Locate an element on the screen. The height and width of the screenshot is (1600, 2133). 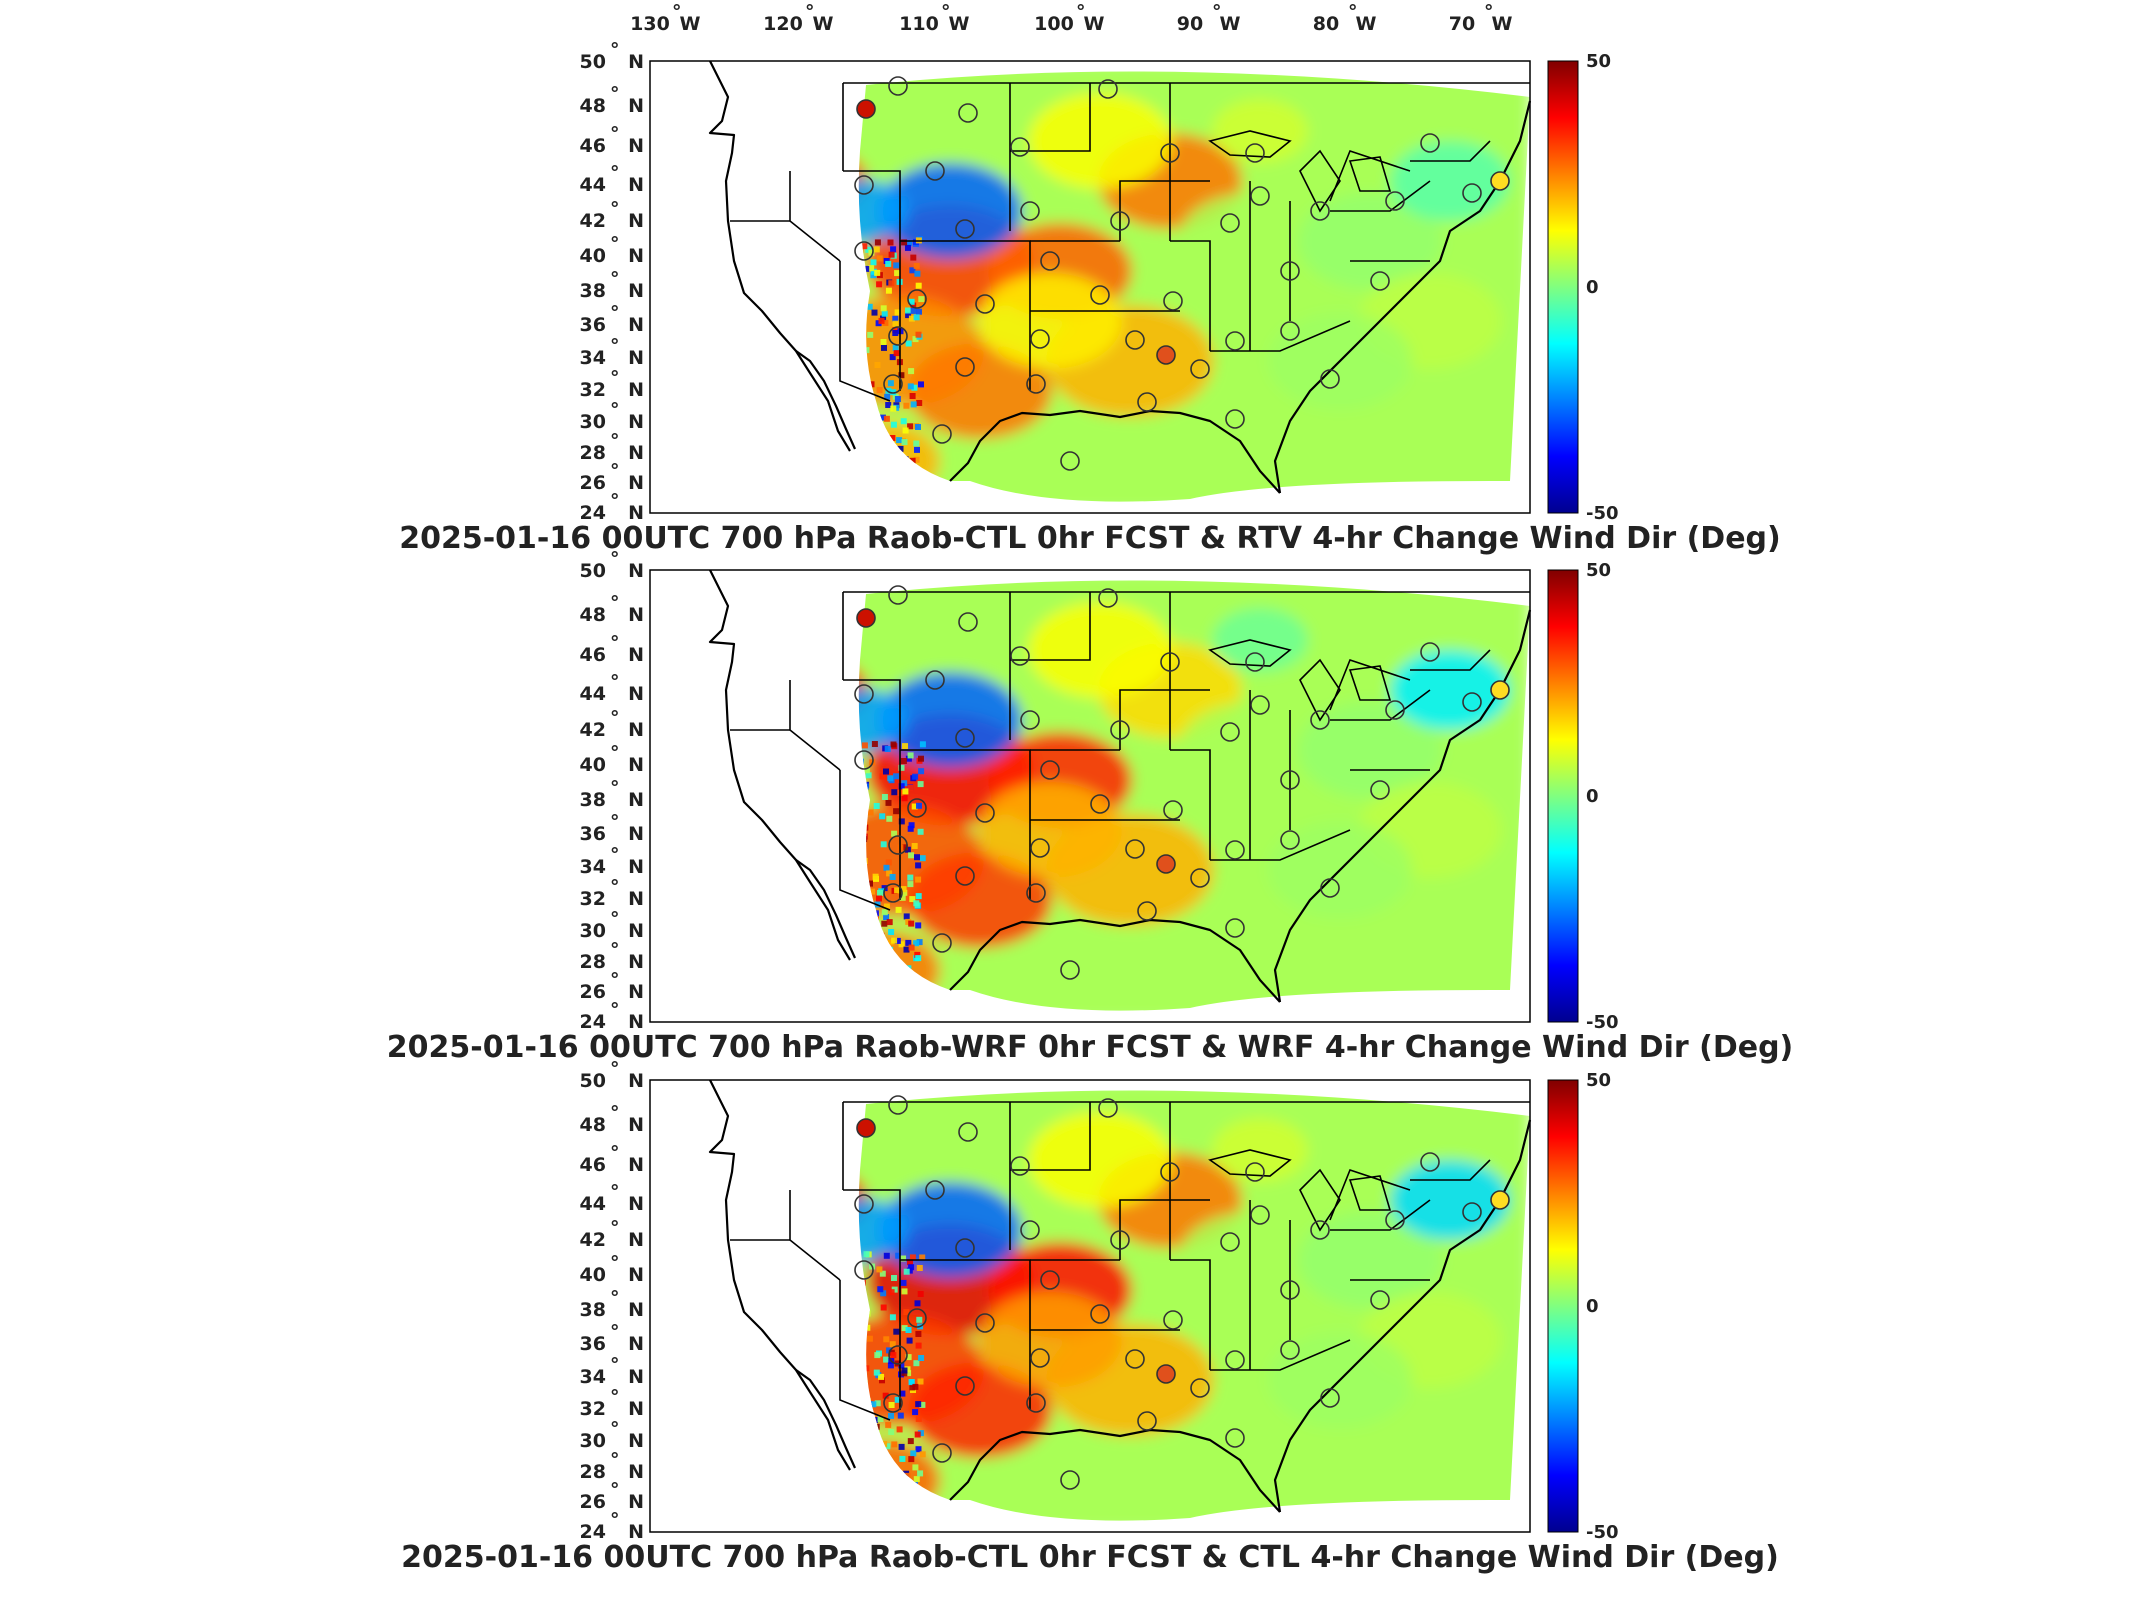
wind-direction-field is located at coordinates (1194, 1305).